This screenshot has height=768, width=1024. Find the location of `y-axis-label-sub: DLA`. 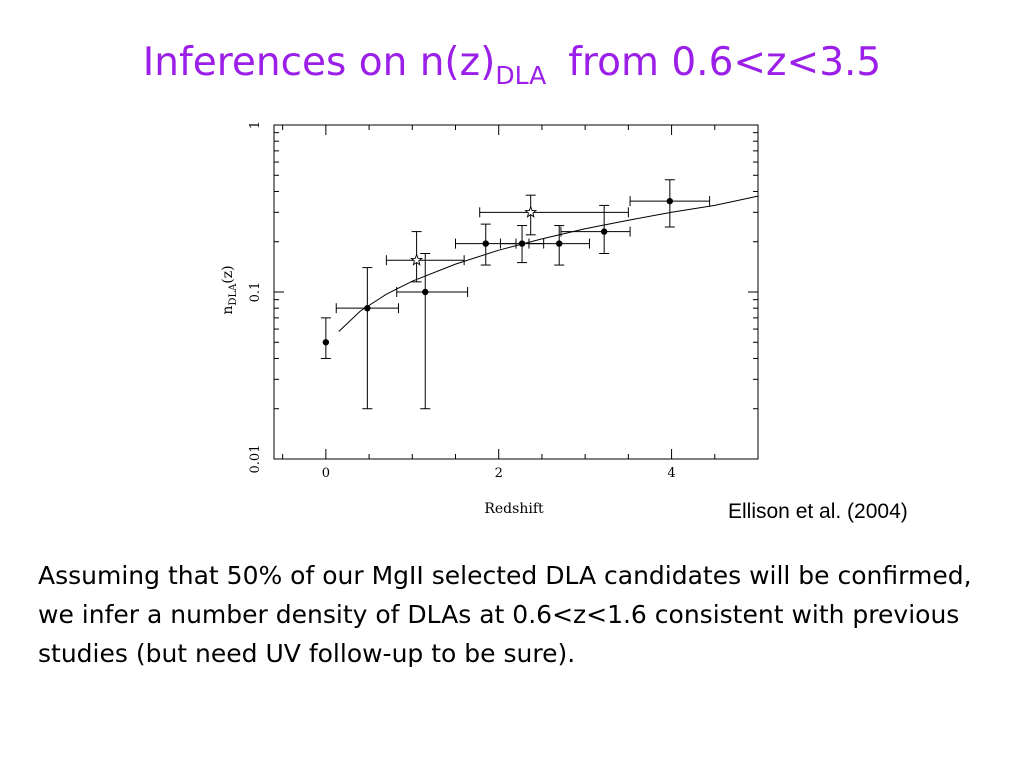

y-axis-label-sub: DLA is located at coordinates (233, 294).